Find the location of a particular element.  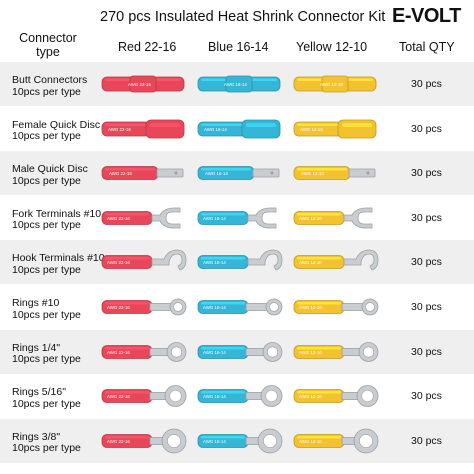

connector-female-icon: AWG 12-10 is located at coordinates (335, 128).